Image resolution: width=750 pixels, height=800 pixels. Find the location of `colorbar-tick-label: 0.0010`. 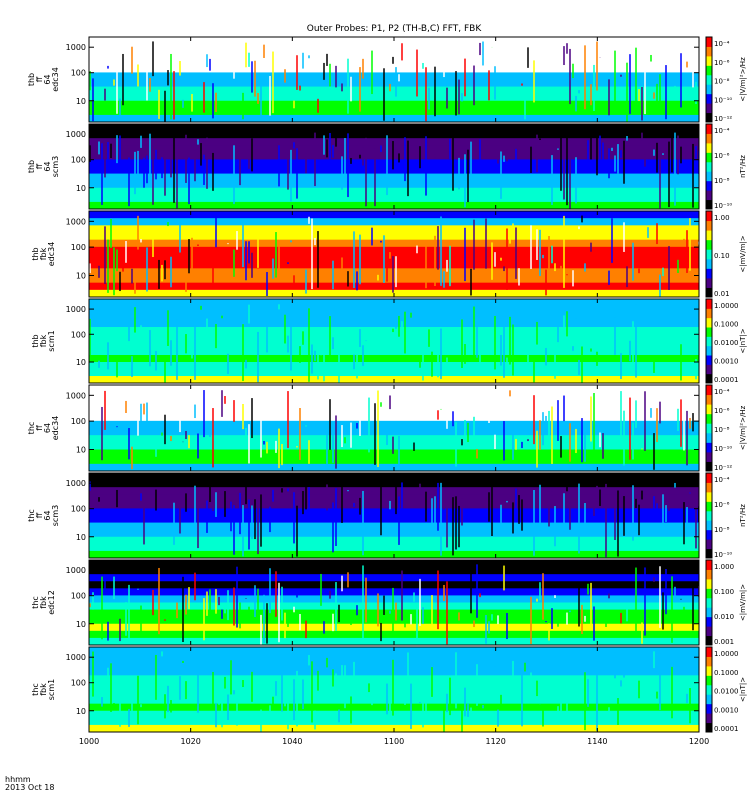

colorbar-tick-label: 0.0010 is located at coordinates (726, 710).